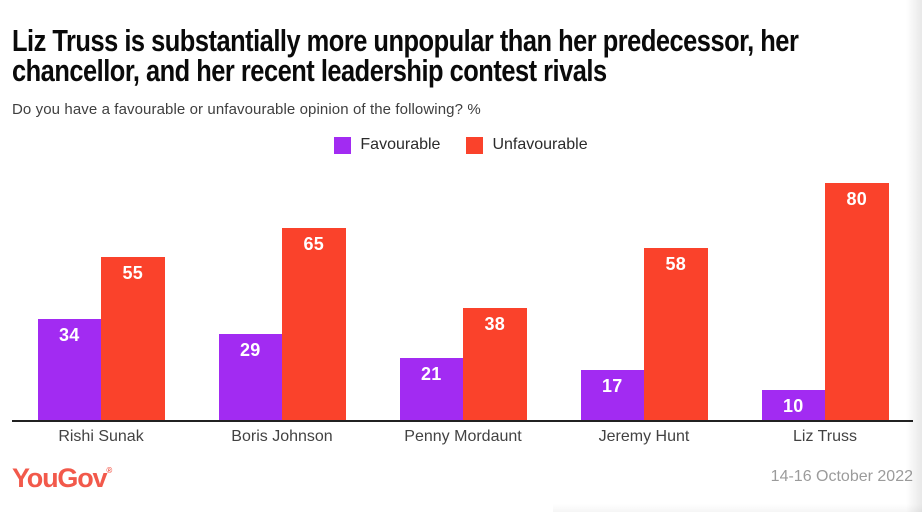  Describe the element at coordinates (250, 350) in the screenshot. I see `favourable-value-label-2: 29` at that location.